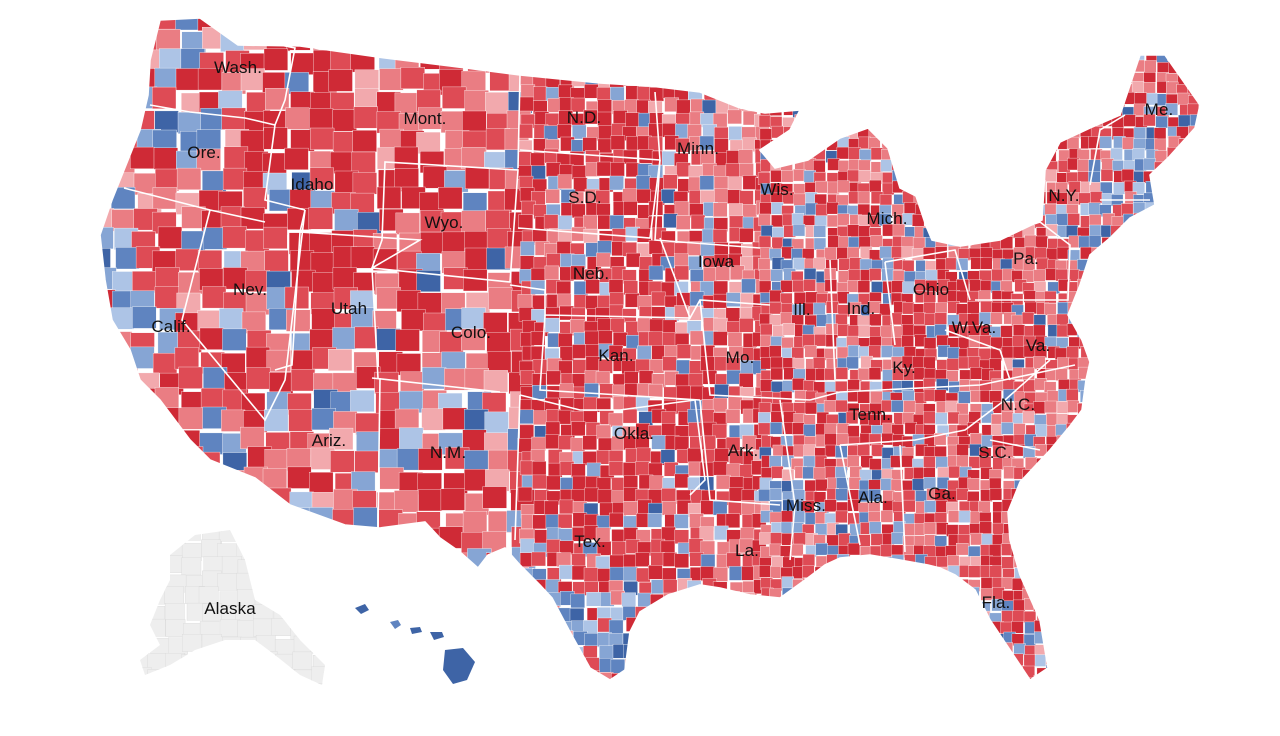 Image resolution: width=1280 pixels, height=736 pixels. I want to click on state-border, so click(707, 170).